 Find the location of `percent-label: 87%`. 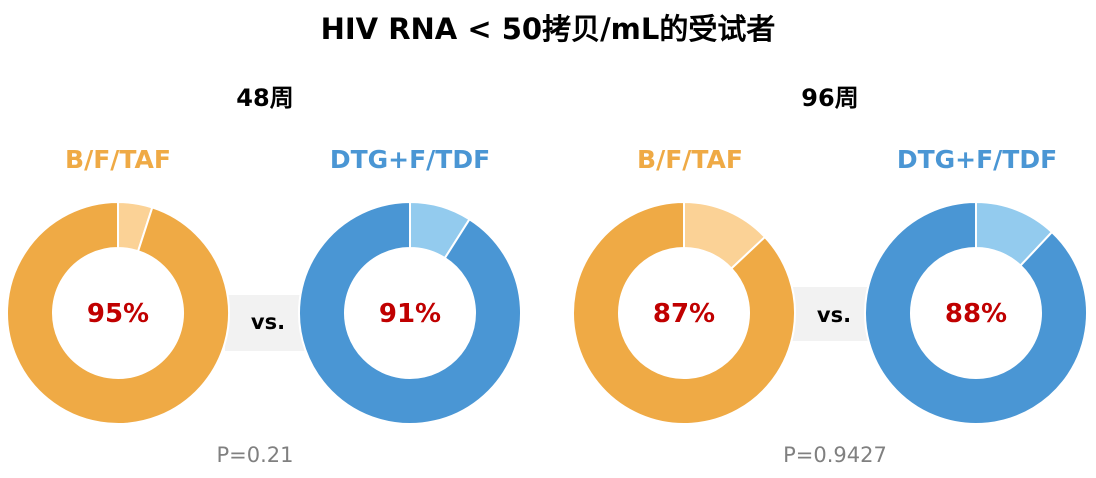

percent-label: 87% is located at coordinates (684, 314).